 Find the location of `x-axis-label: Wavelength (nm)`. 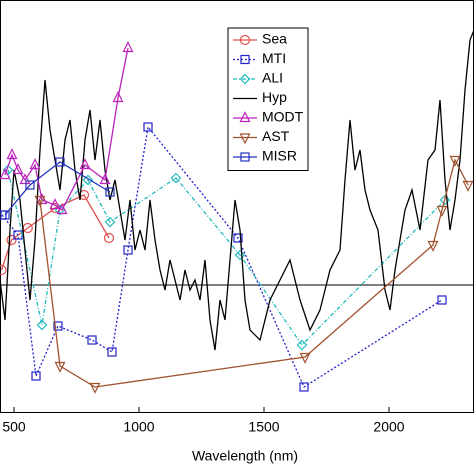

x-axis-label: Wavelength (nm) is located at coordinates (245, 456).